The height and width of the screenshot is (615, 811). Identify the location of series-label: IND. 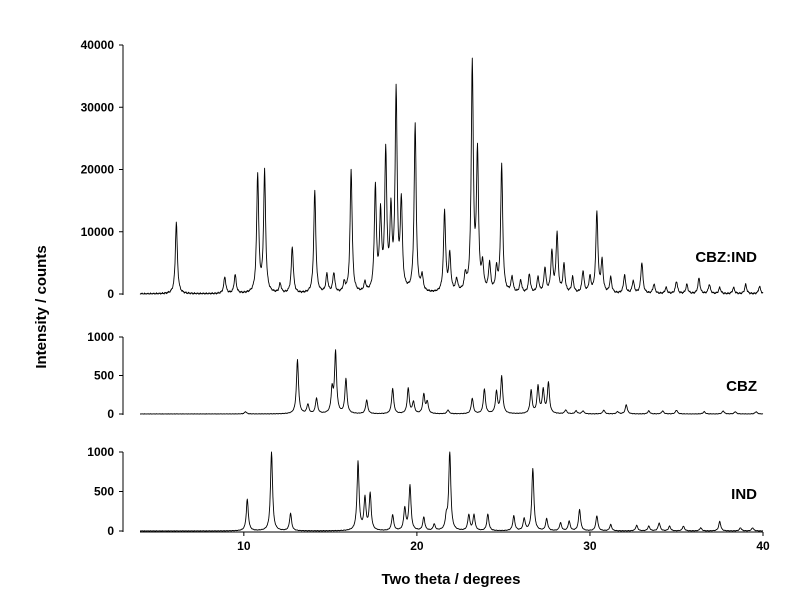
(744, 494).